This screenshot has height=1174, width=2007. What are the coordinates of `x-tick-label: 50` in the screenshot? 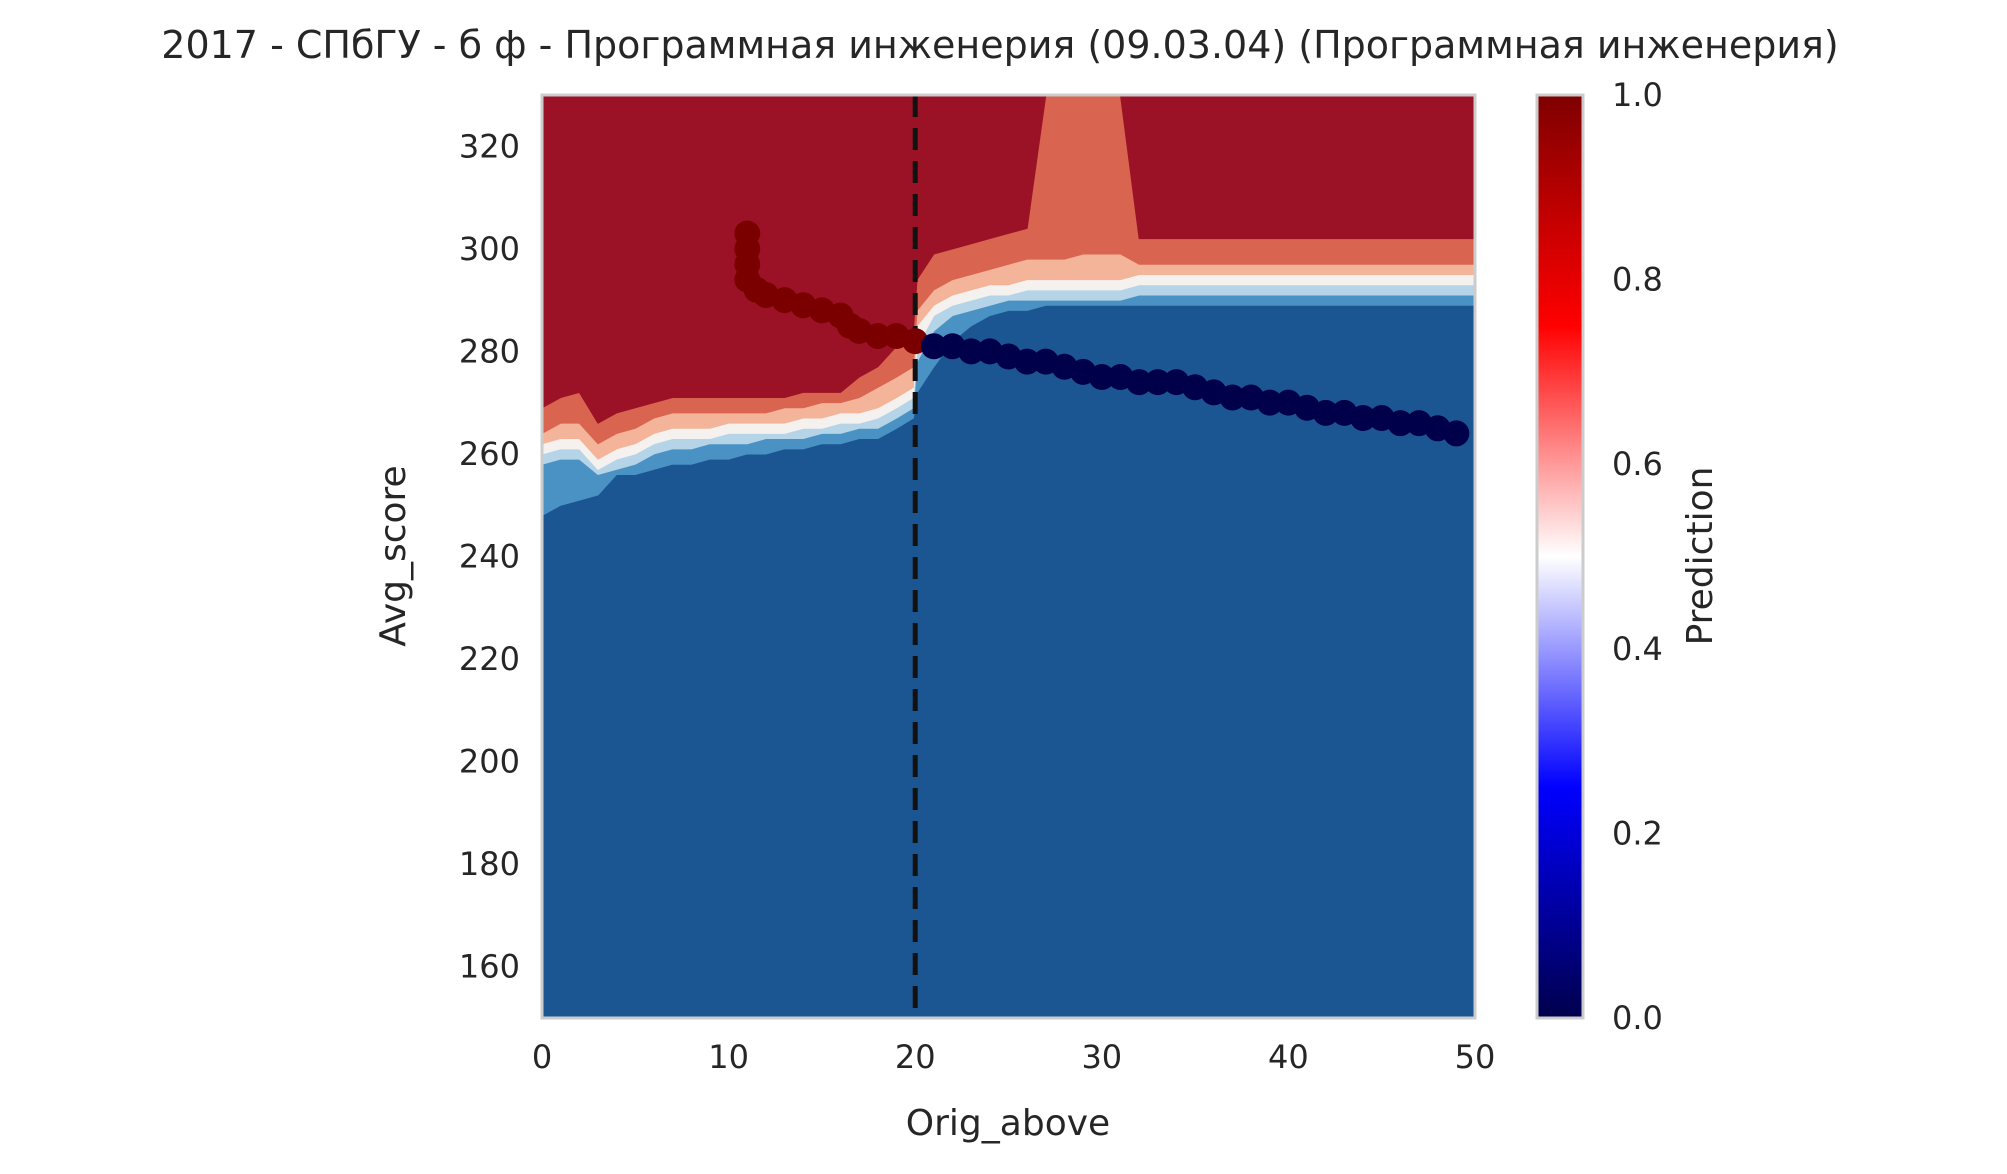 It's located at (1475, 1057).